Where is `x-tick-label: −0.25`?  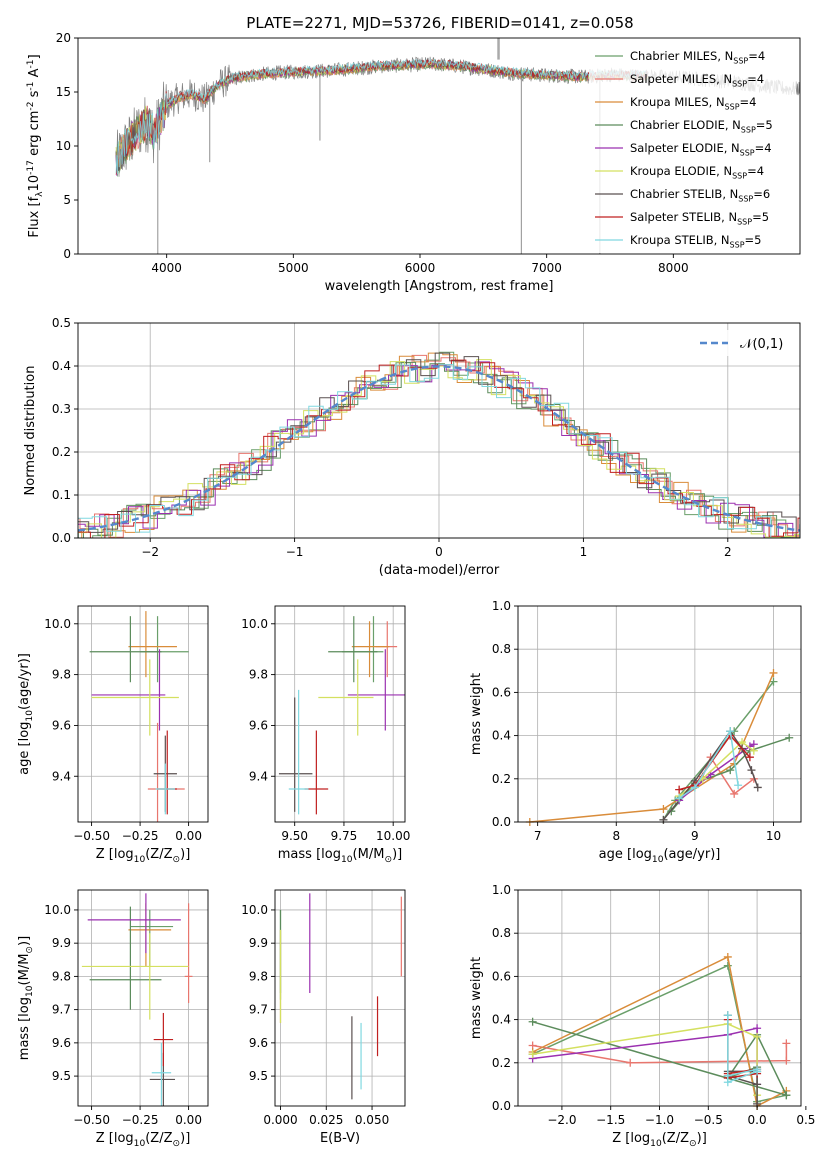
x-tick-label: −0.25 is located at coordinates (140, 836).